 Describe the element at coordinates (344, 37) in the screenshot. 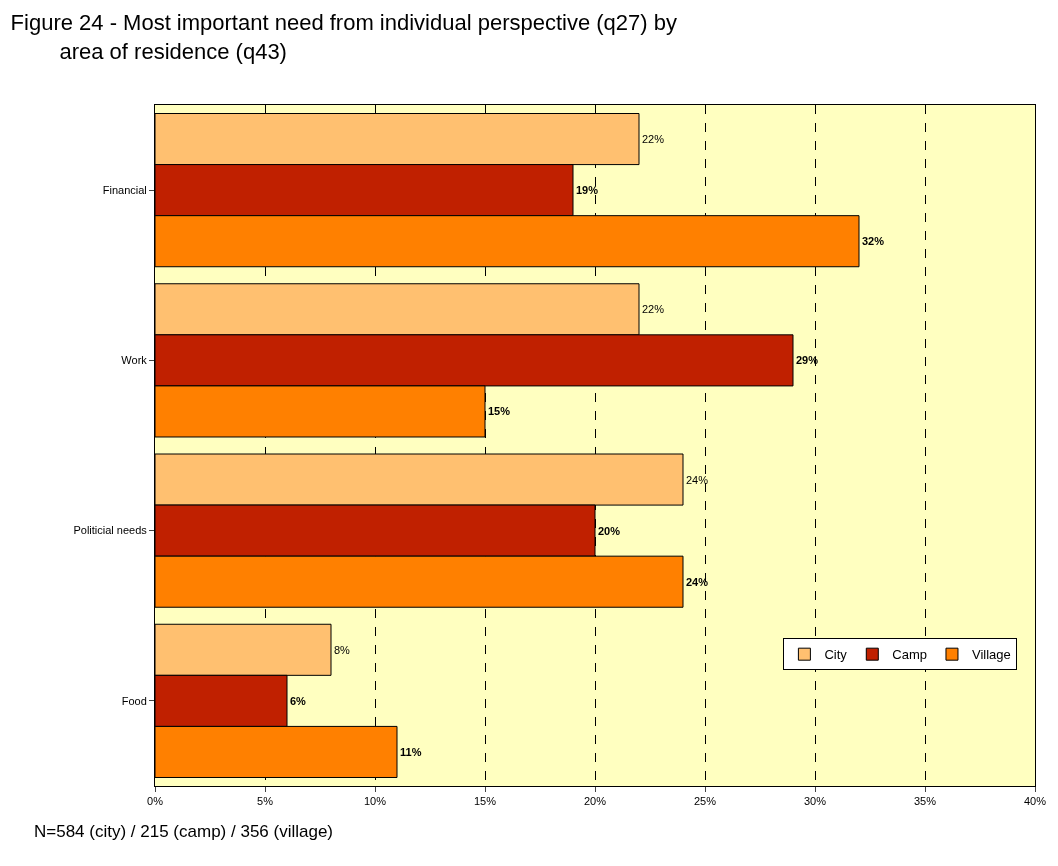

I see `chart-title: Figure 24 - Most important need from individual perspective (q27) by area of residence (q43)` at that location.